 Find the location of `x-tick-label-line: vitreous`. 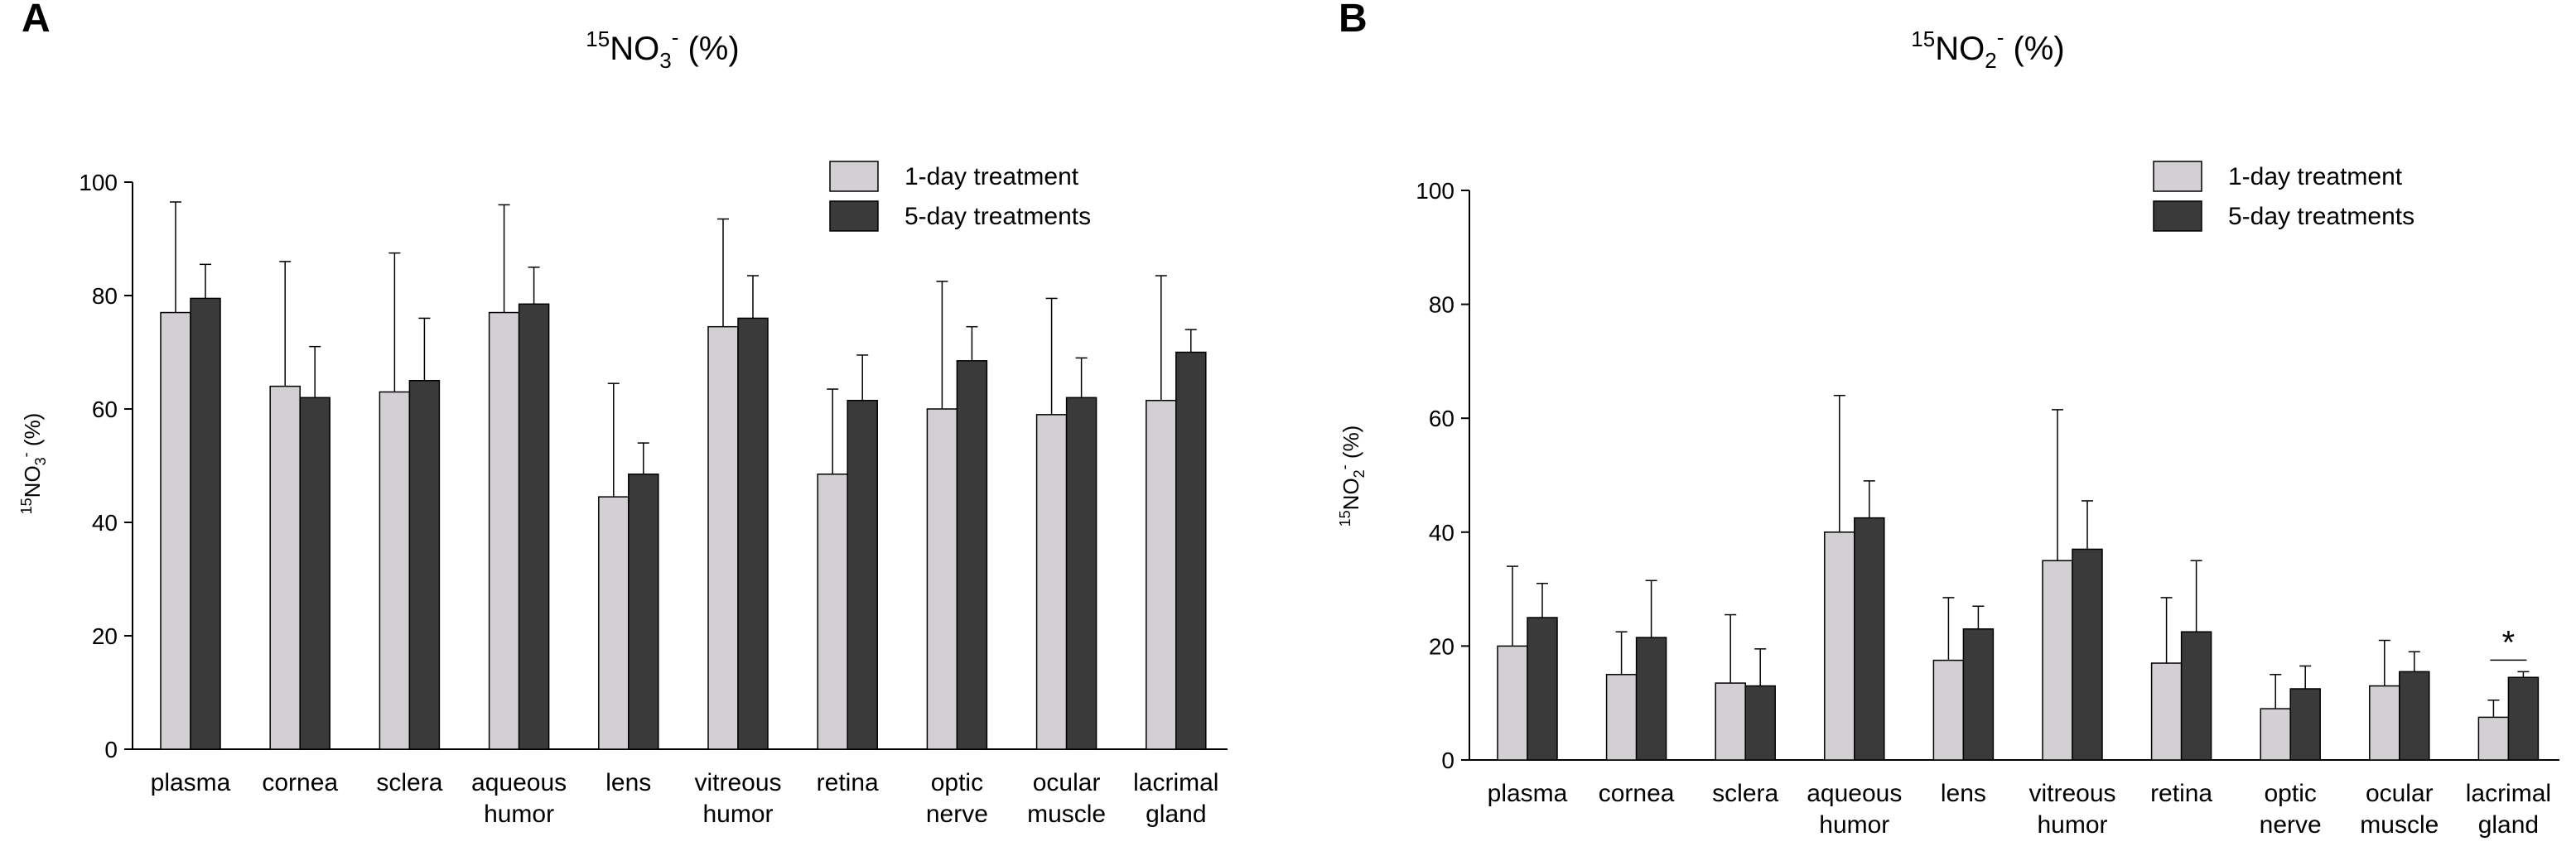

x-tick-label-line: vitreous is located at coordinates (2071, 793).